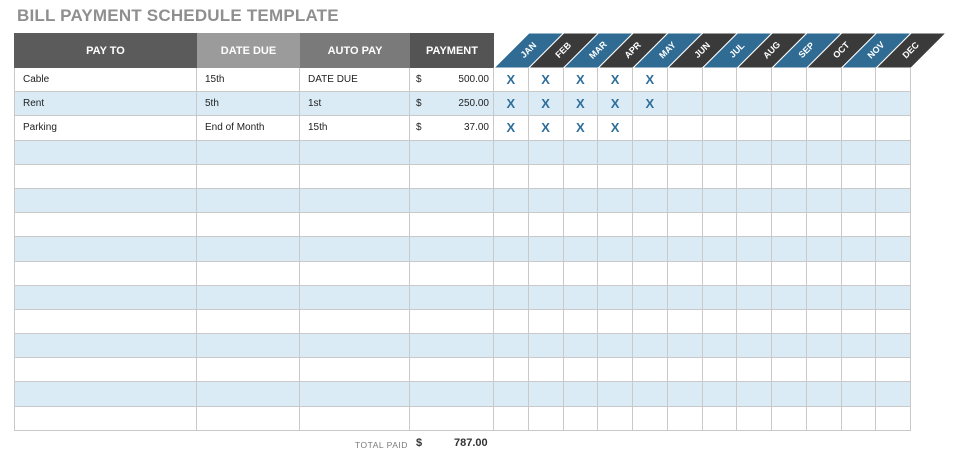 The width and height of the screenshot is (960, 471). What do you see at coordinates (355, 80) in the screenshot?
I see `cell-auto-pay: DATE DUE` at bounding box center [355, 80].